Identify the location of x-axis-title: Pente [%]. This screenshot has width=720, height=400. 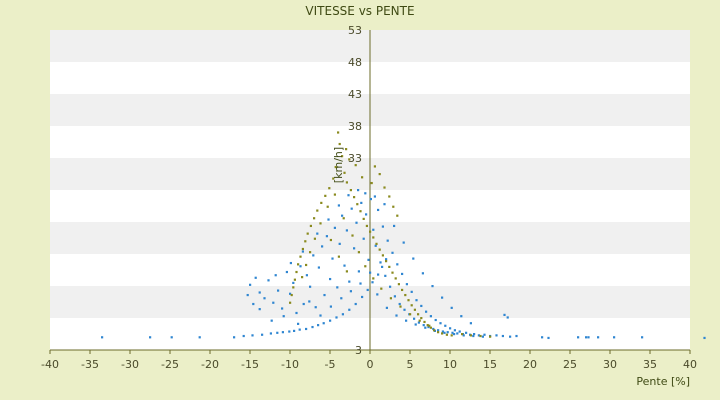
(663, 381).